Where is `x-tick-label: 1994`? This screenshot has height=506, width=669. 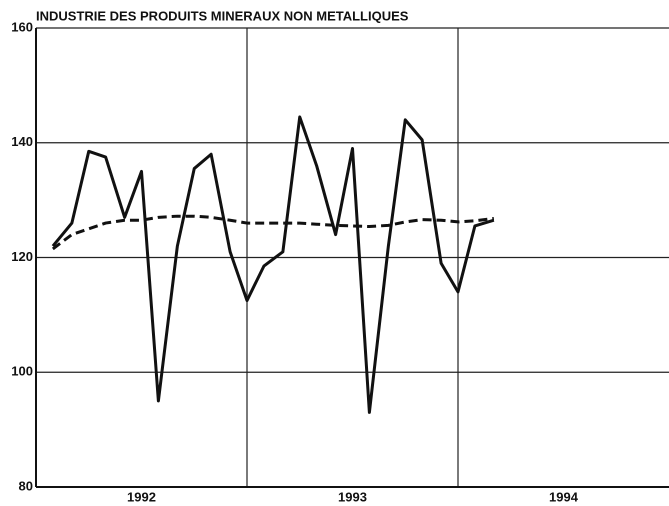
x-tick-label: 1994 is located at coordinates (564, 496).